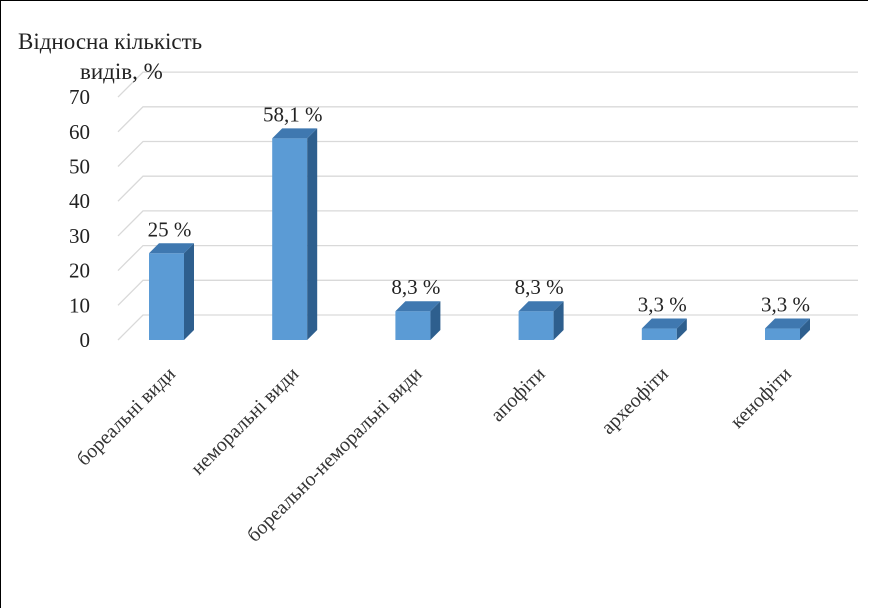 The image size is (869, 609). I want to click on y-tick-label: 60, so click(79, 132).